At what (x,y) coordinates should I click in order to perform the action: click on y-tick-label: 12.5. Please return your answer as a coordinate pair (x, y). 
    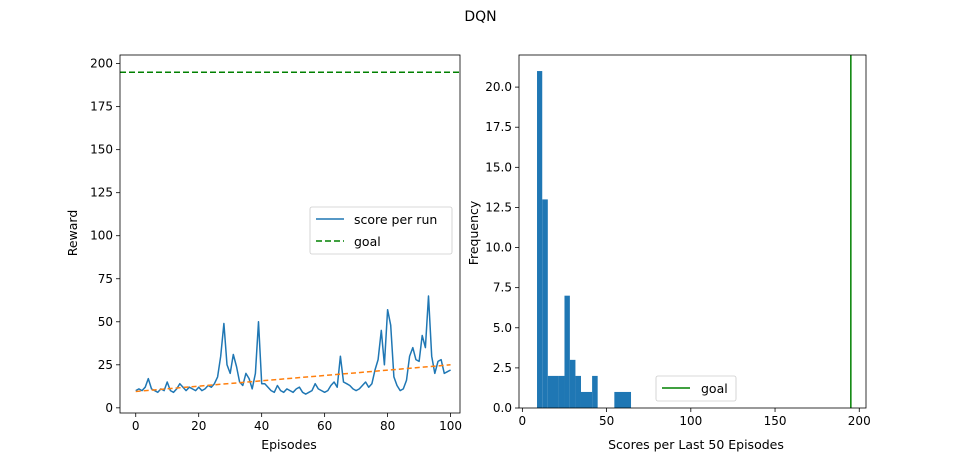
    Looking at the image, I should click on (498, 207).